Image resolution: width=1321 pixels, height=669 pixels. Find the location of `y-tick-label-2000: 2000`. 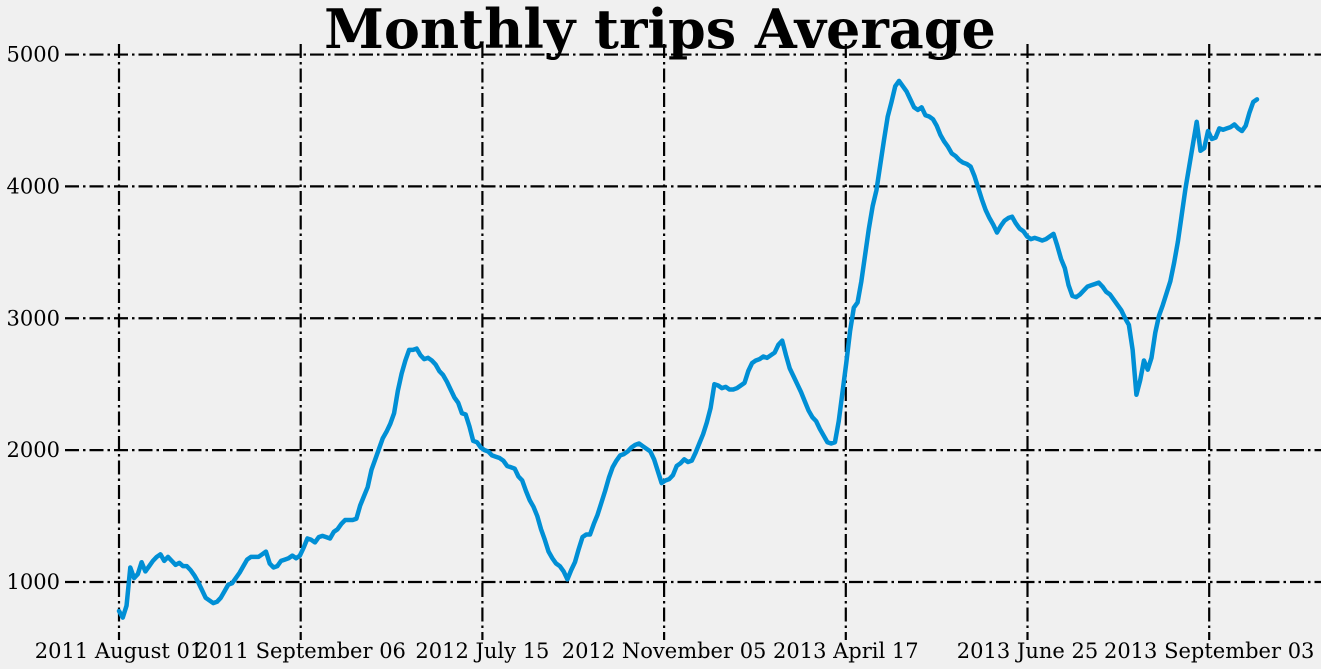

y-tick-label-2000: 2000 is located at coordinates (33, 450).